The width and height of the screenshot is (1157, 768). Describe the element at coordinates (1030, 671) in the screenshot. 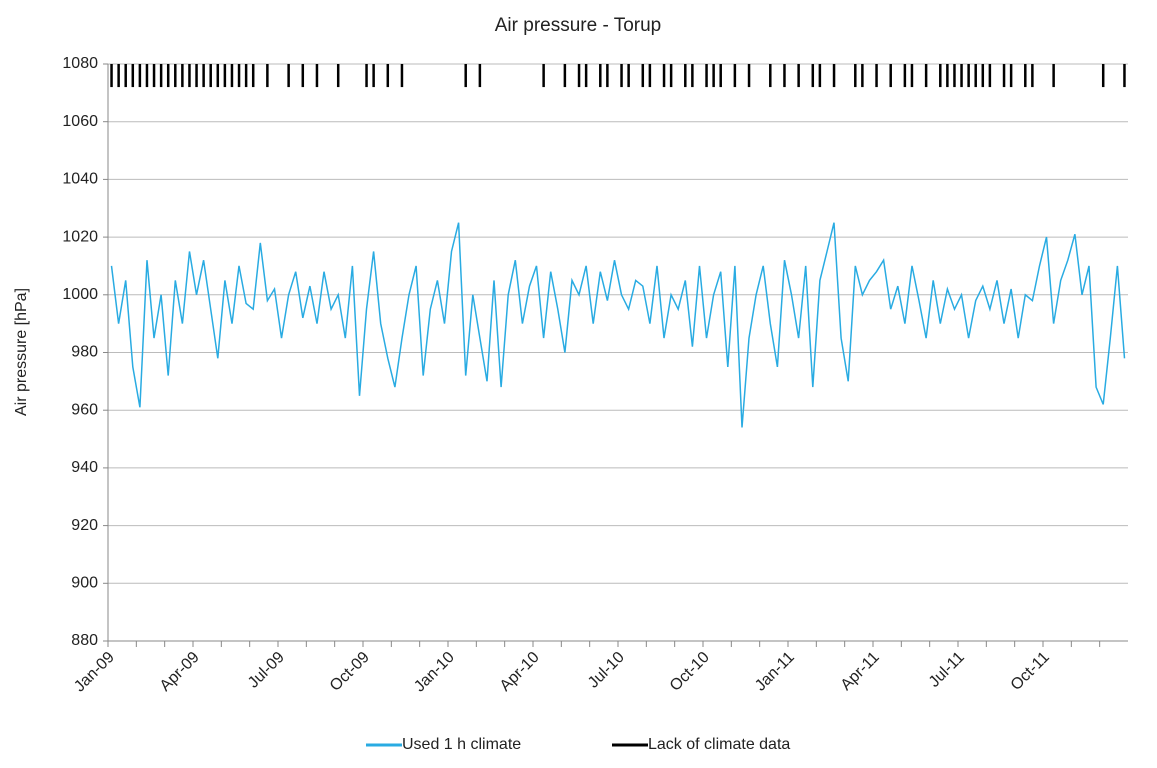

I see `x-tick-label: Oct-11` at that location.